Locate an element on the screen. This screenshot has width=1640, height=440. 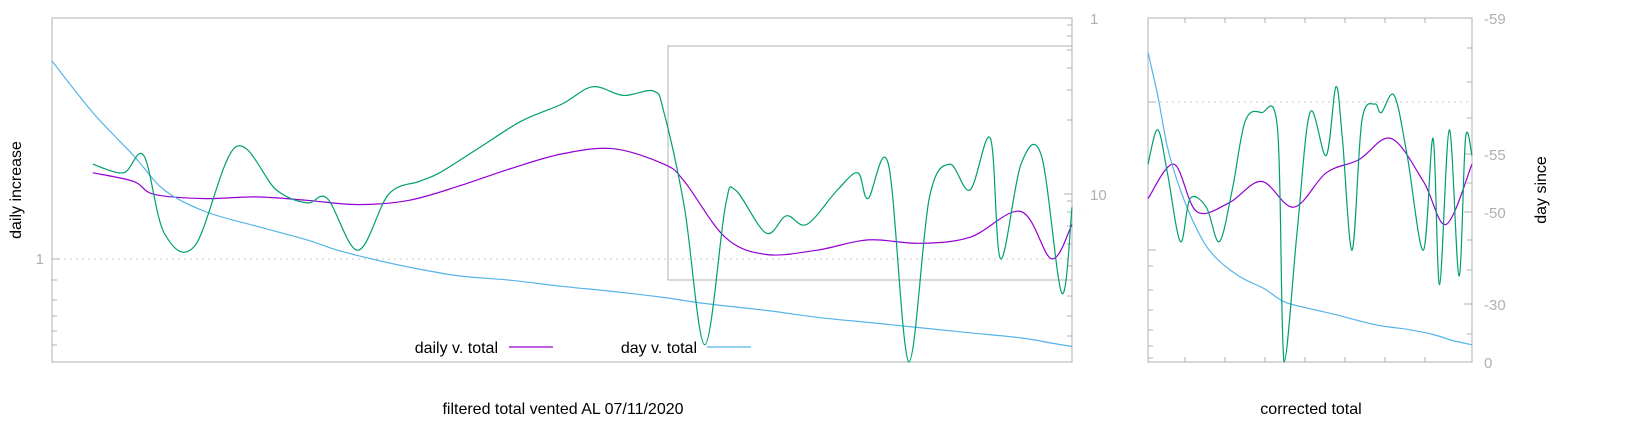
main-legend: daily v. total day v. total is located at coordinates (583, 348).